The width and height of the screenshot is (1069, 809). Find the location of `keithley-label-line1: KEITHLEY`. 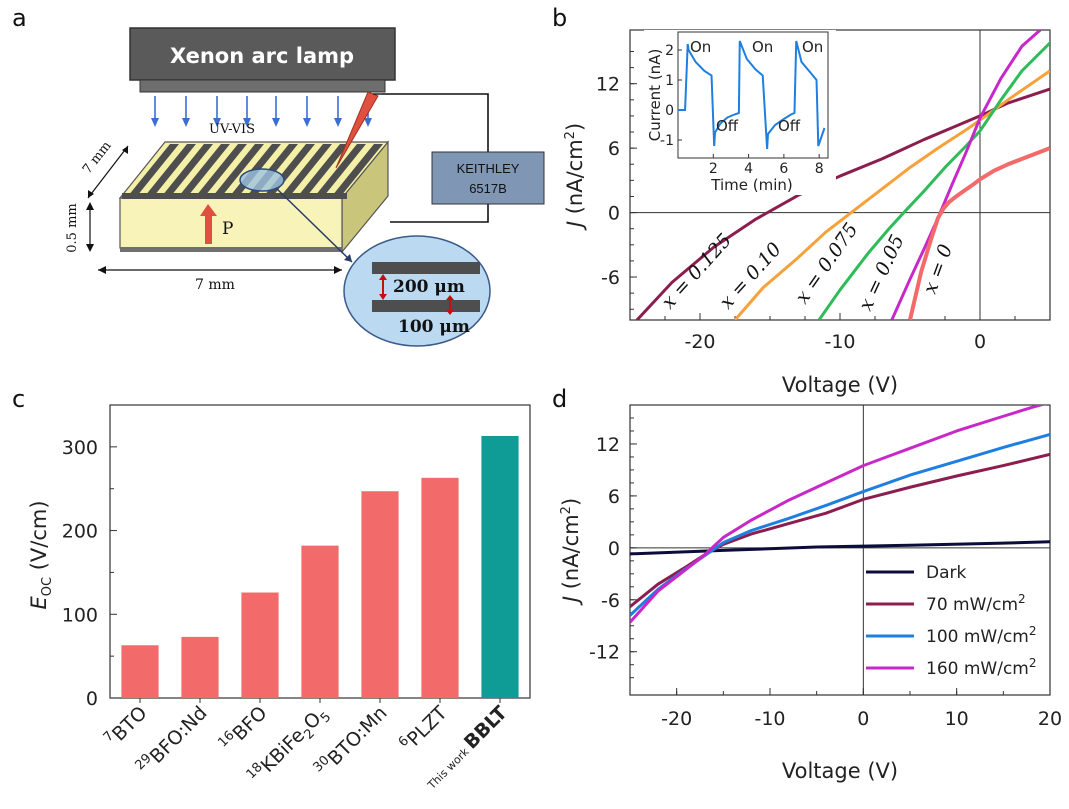

keithley-label-line1: KEITHLEY is located at coordinates (488, 168).